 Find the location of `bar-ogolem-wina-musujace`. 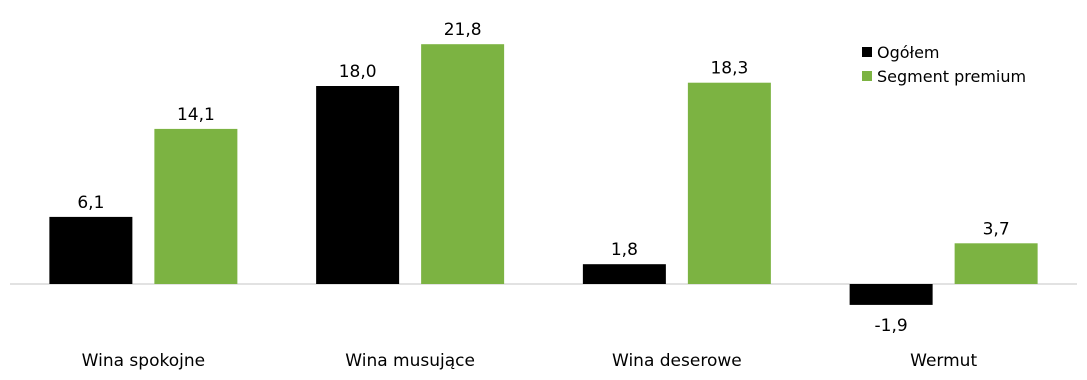

bar-ogolem-wina-musujace is located at coordinates (358, 185).